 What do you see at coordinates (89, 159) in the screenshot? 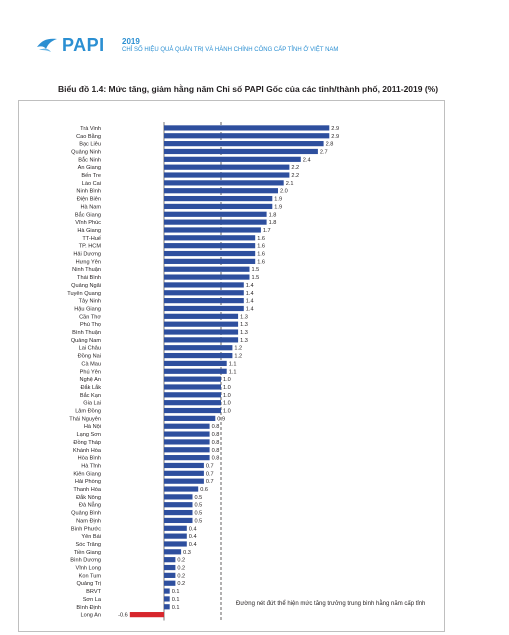
I see `category-label: Bắc Ninh` at bounding box center [89, 159].